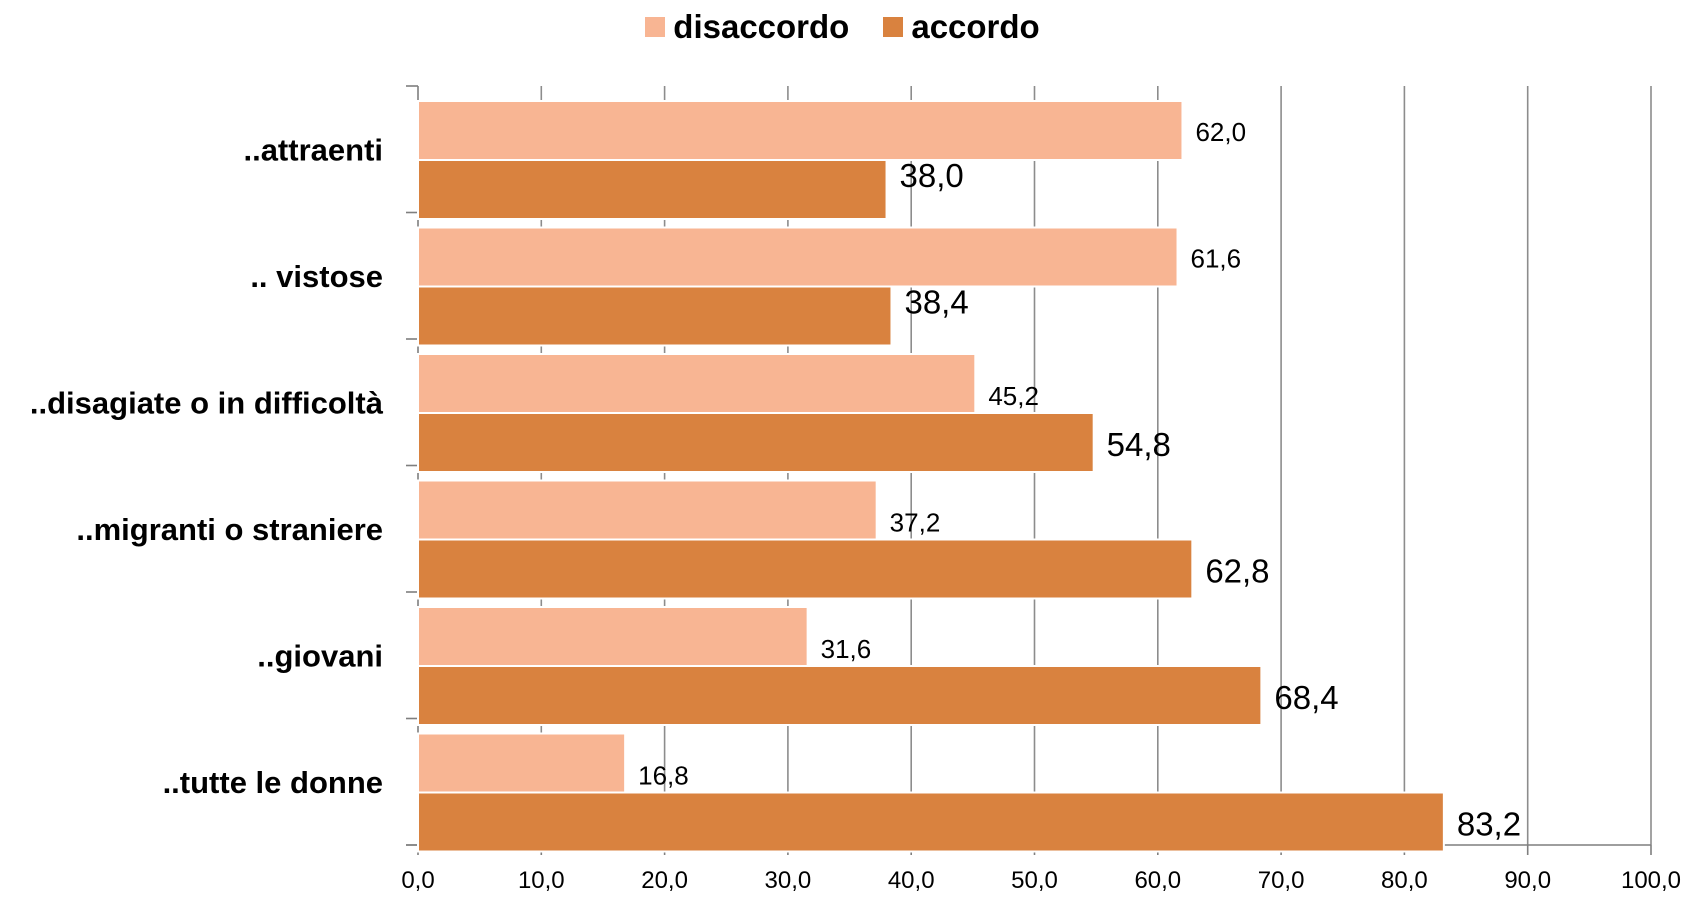  I want to click on x-tick-label-1: 10,0, so click(541, 880).